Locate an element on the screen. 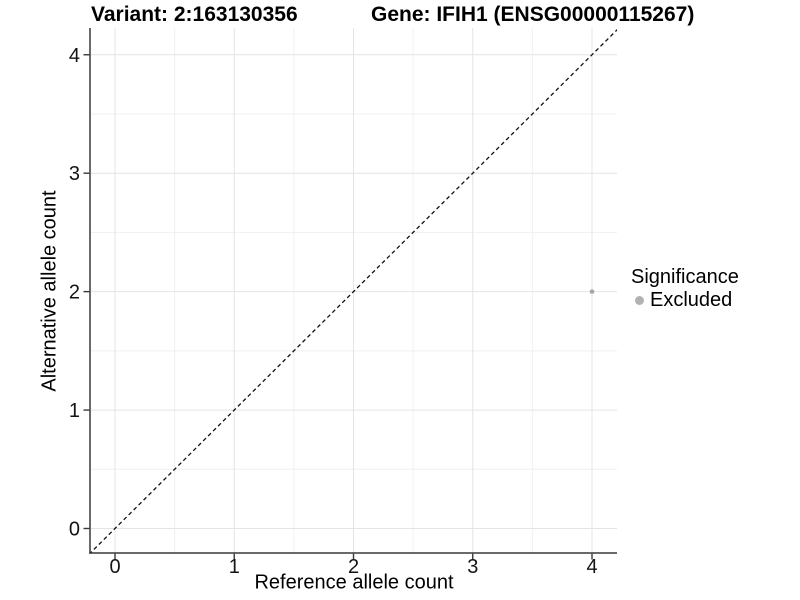  legend-title: Significance is located at coordinates (685, 277).